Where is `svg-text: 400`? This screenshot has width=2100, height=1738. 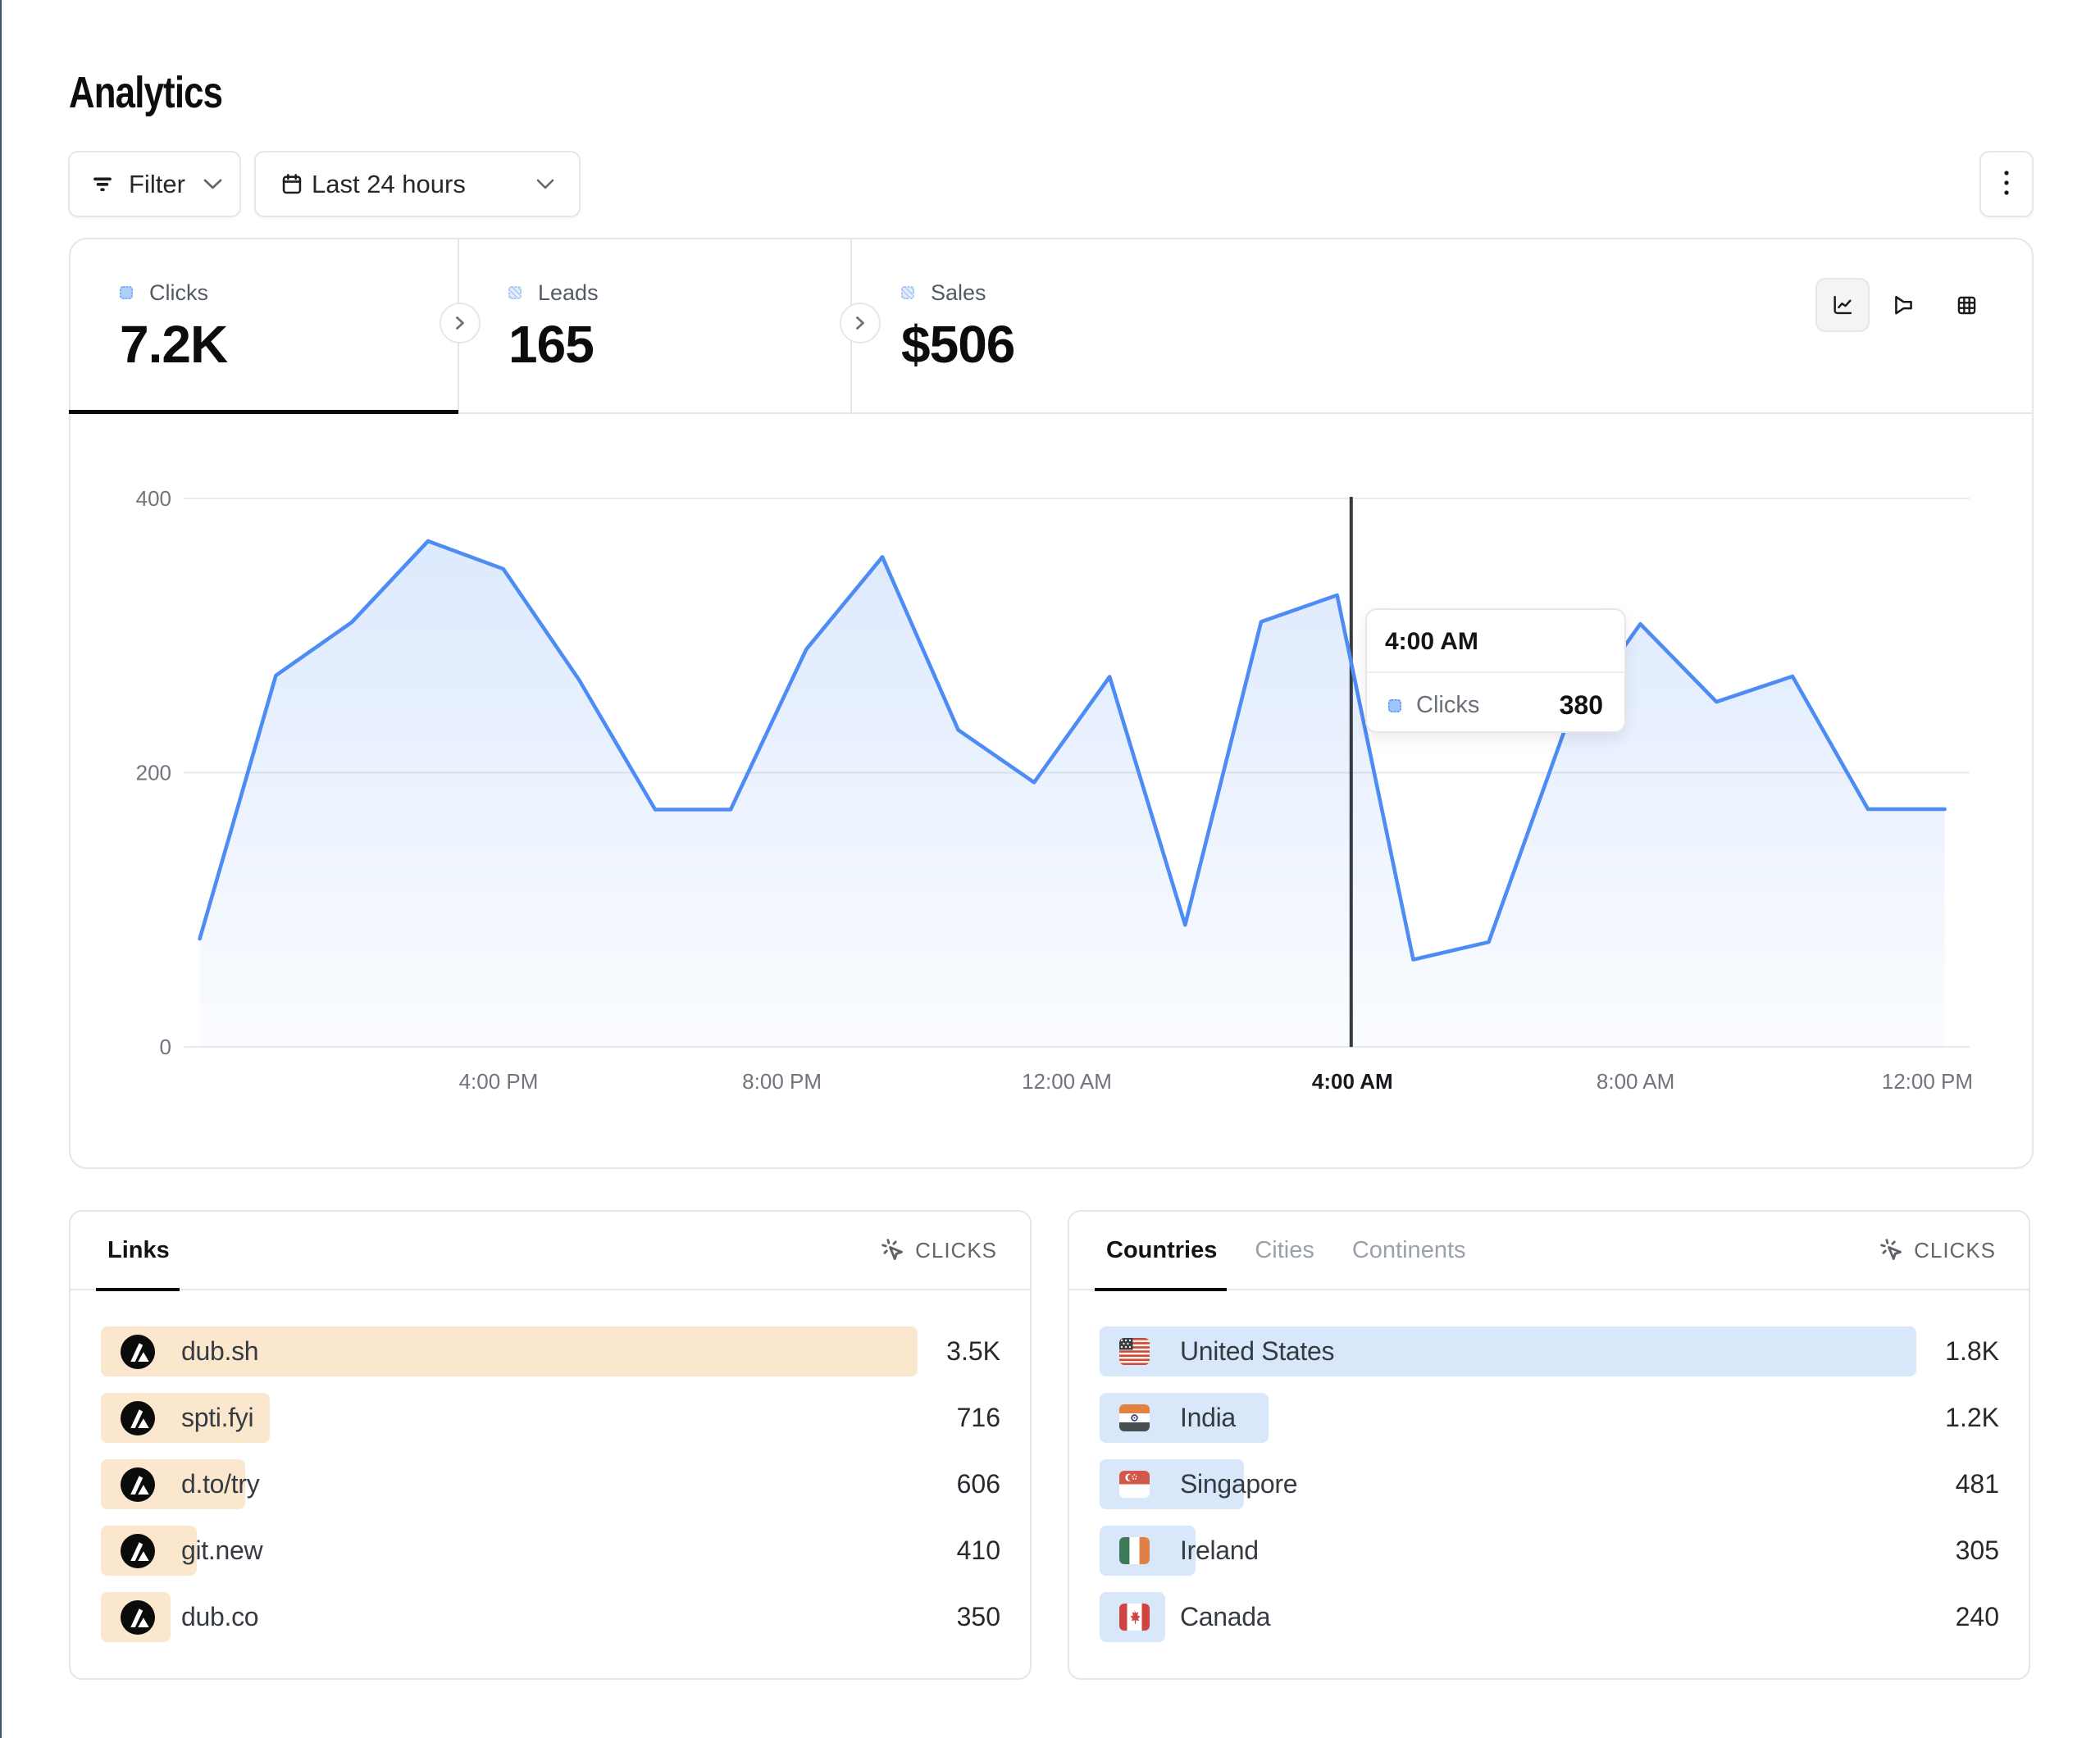 svg-text: 400 is located at coordinates (153, 498).